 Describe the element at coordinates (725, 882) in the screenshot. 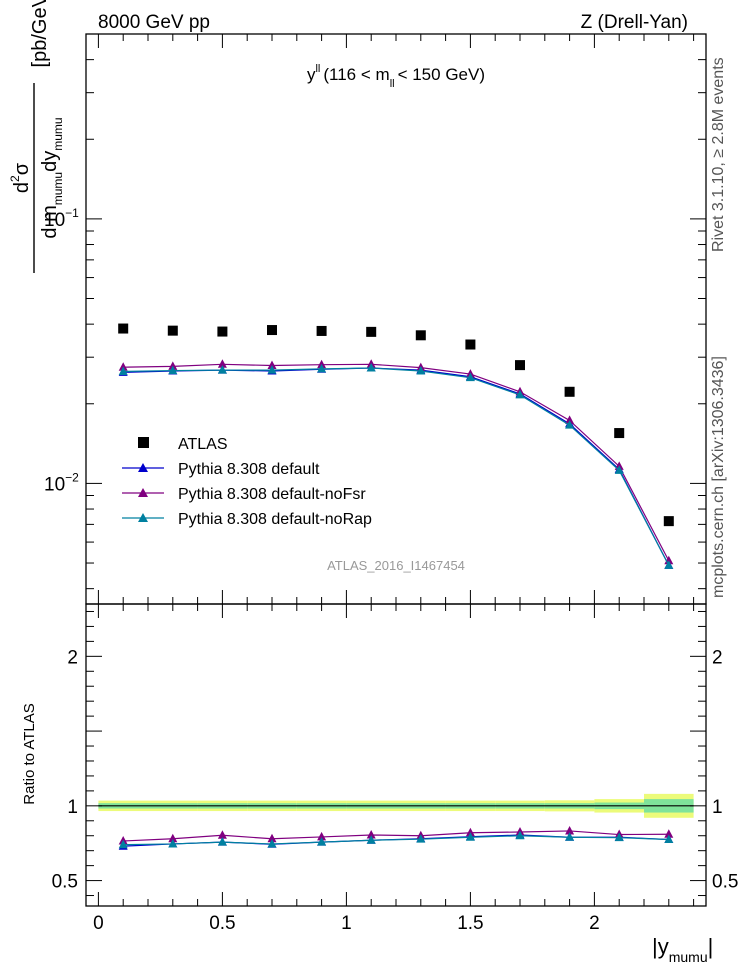

I see `ratio-y-tick-label-right: 0.5` at that location.